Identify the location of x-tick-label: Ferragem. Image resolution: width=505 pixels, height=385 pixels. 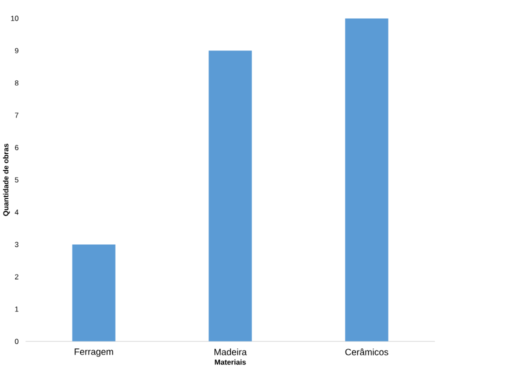
(94, 352).